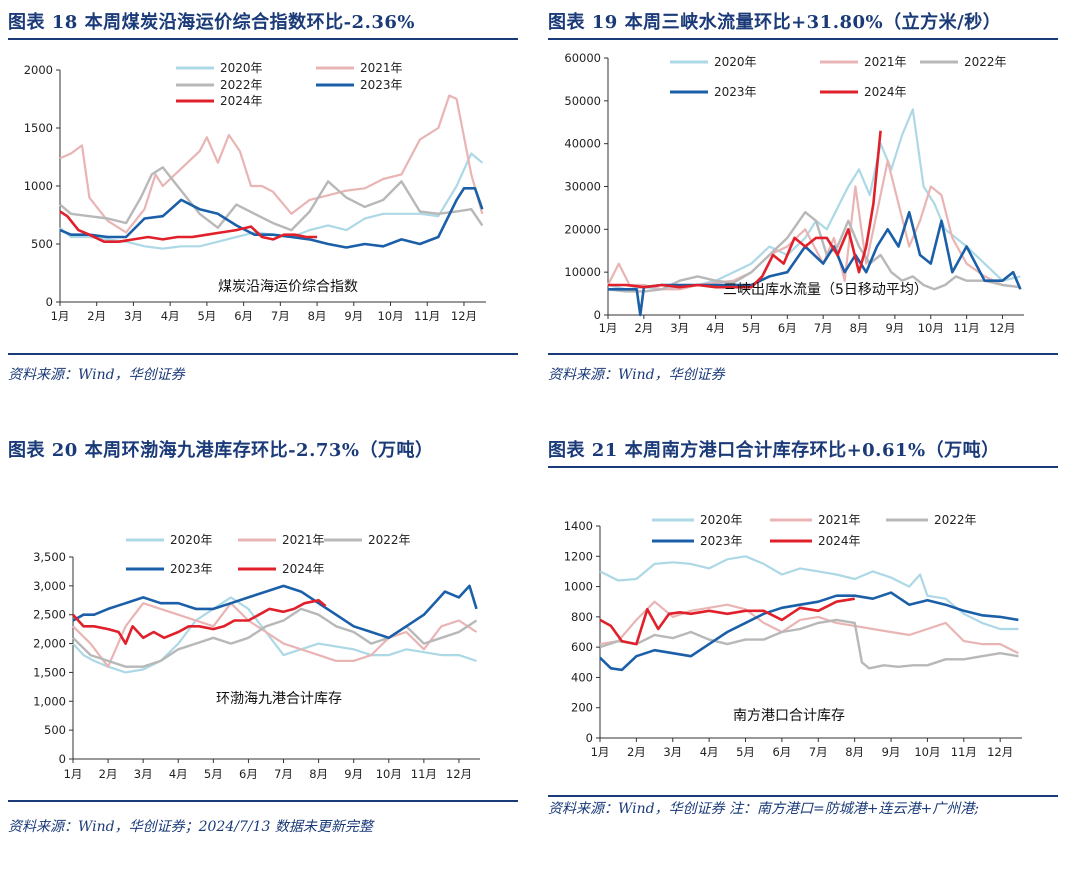  Describe the element at coordinates (49, 672) in the screenshot. I see `y-tick-label: 1,500` at that location.